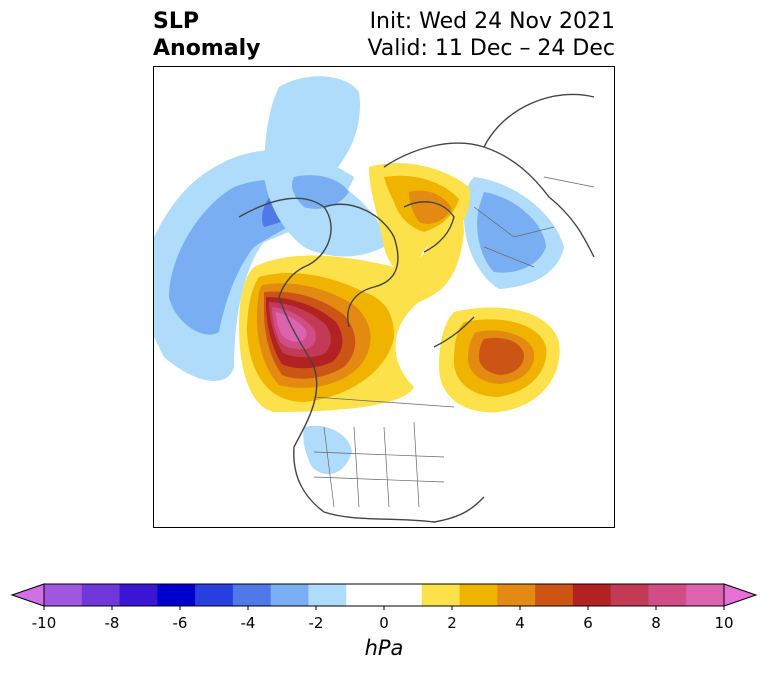 The width and height of the screenshot is (768, 673). I want to click on init-date: Init: Wed 24 Nov 2021, so click(492, 21).